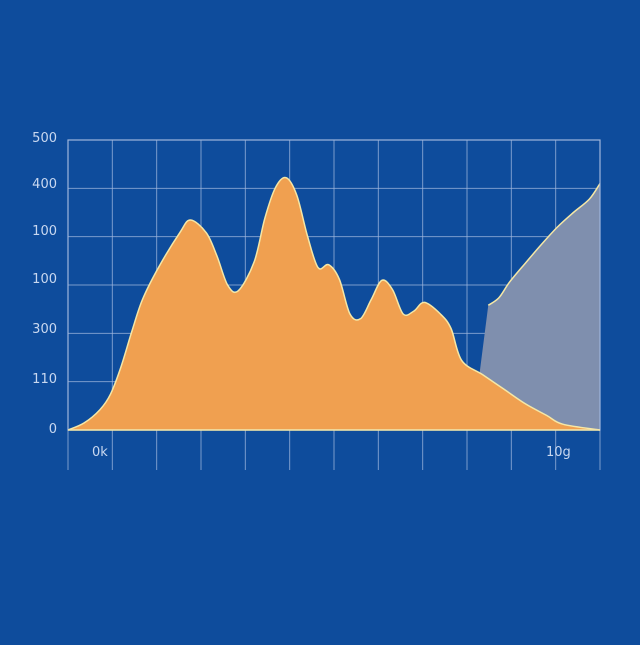 The image size is (640, 645). What do you see at coordinates (44, 184) in the screenshot?
I see `y-tick-label: 400` at bounding box center [44, 184].